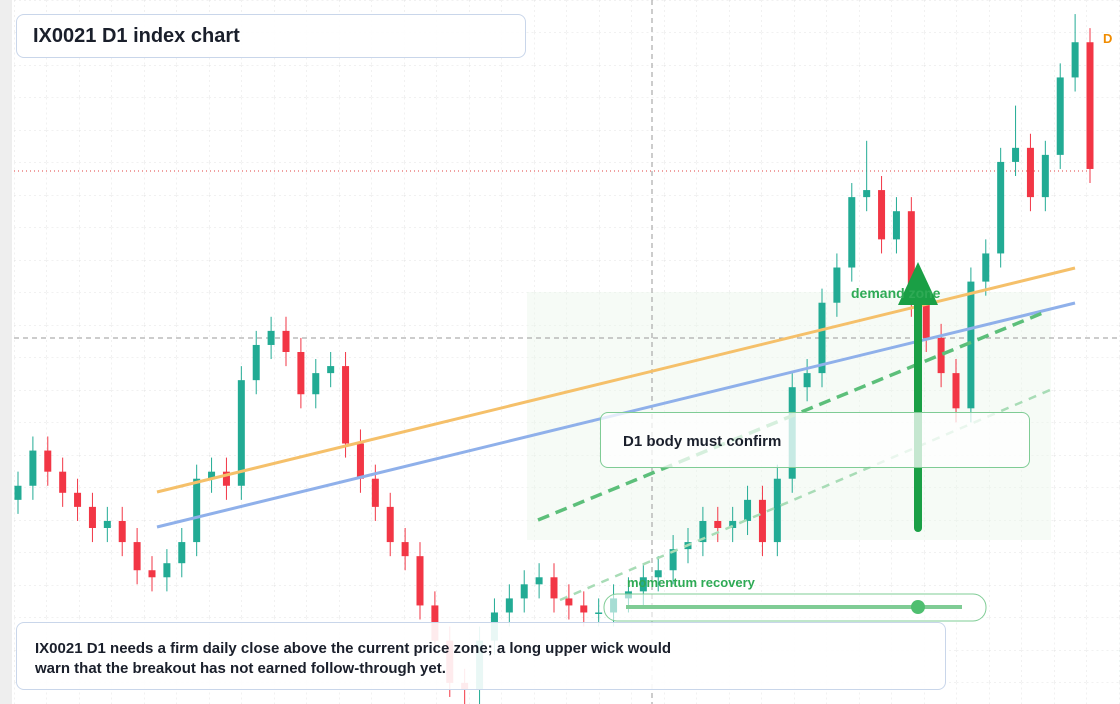 Image resolution: width=1120 pixels, height=704 pixels. What do you see at coordinates (896, 293) in the screenshot?
I see `annotation: demand zone` at bounding box center [896, 293].